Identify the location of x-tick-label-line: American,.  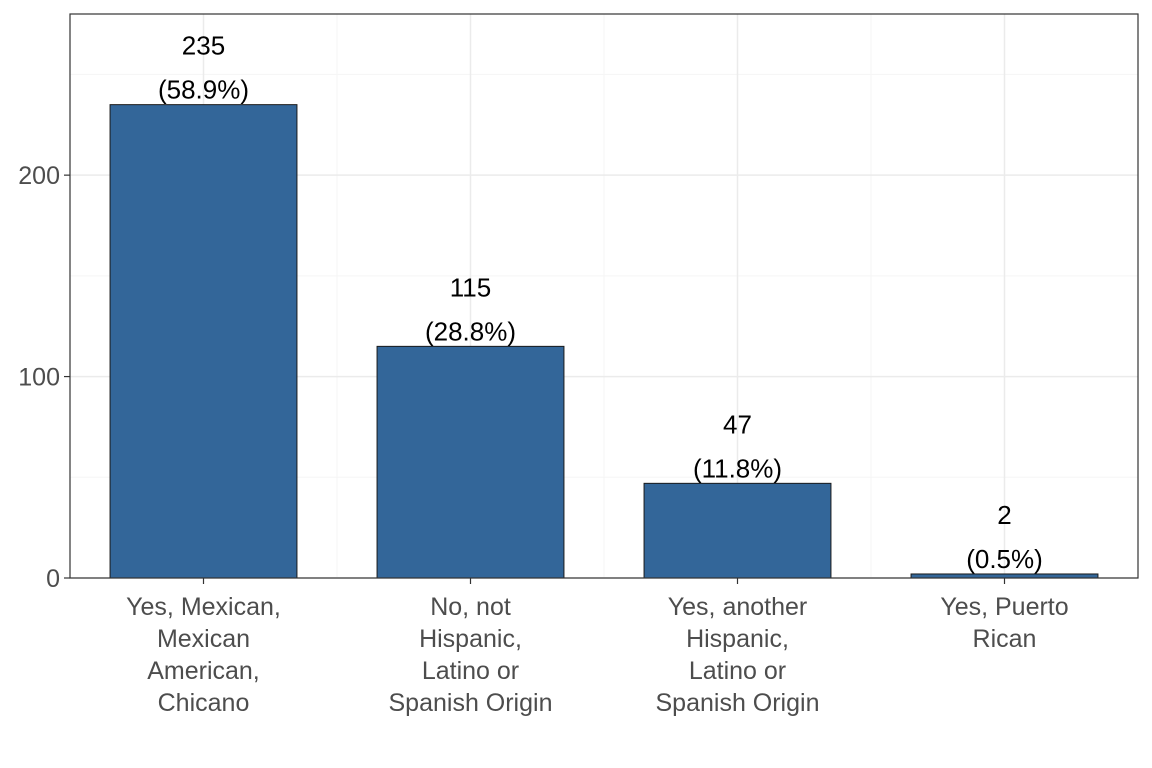
(203, 671).